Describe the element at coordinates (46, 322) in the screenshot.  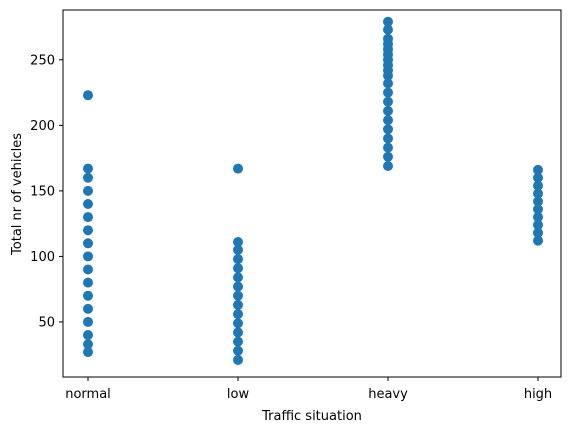
I see `y-tick-label-50: 50` at that location.